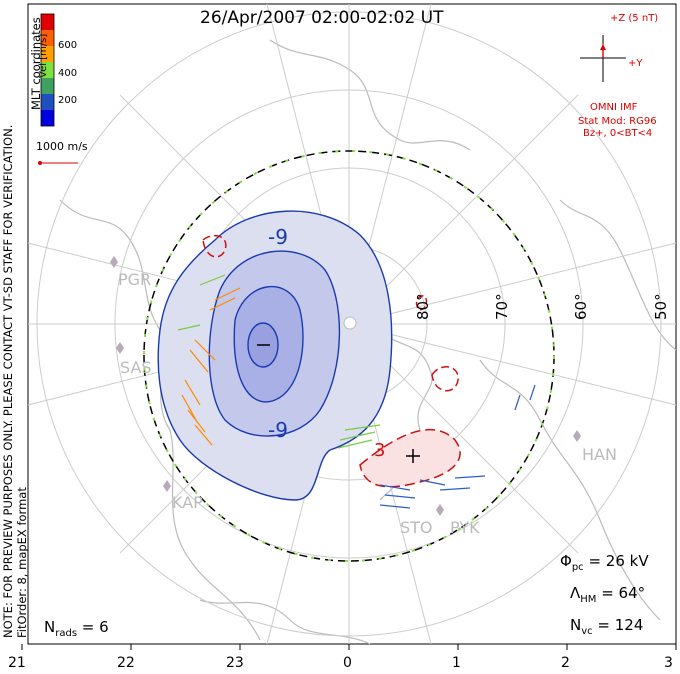 Image resolution: width=680 pixels, height=674 pixels. Describe the element at coordinates (126, 663) in the screenshot. I see `mlt-label-22: 22` at that location.